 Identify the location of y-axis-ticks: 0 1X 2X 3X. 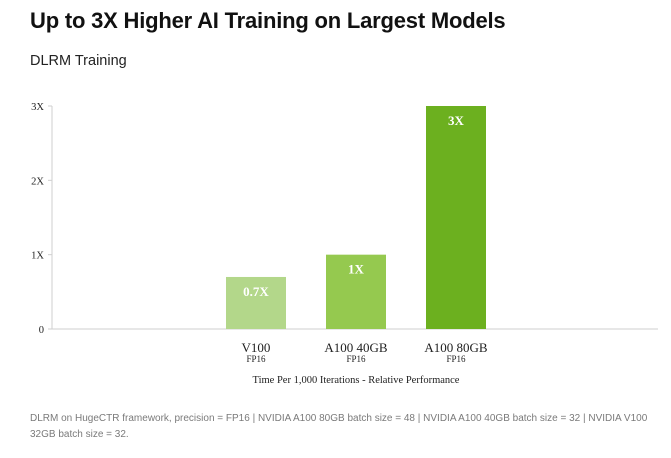
(41, 219).